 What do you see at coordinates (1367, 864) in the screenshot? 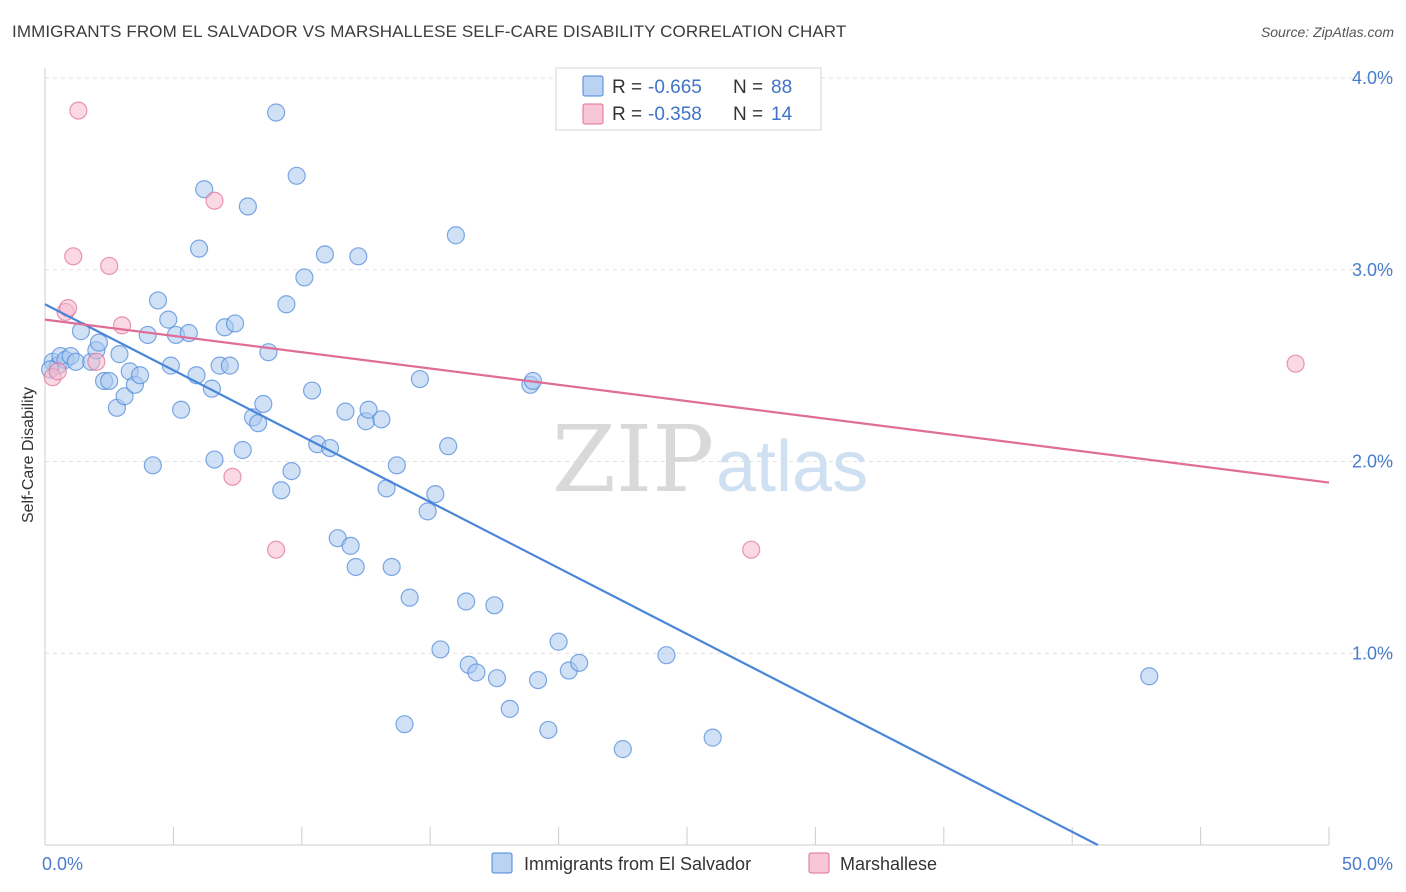
I see `x-tick-label-1: 50.0%` at bounding box center [1367, 864].